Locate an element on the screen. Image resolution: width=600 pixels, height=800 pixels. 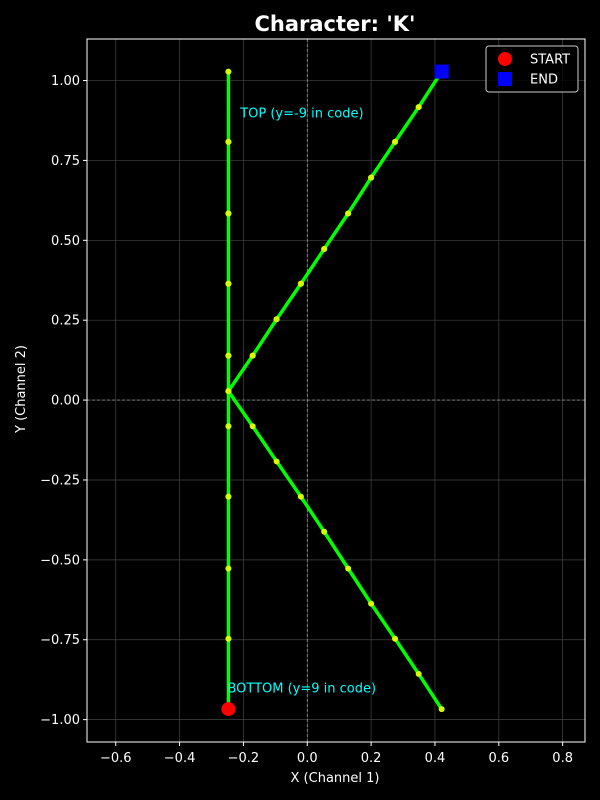
legend-label: END is located at coordinates (544, 80).